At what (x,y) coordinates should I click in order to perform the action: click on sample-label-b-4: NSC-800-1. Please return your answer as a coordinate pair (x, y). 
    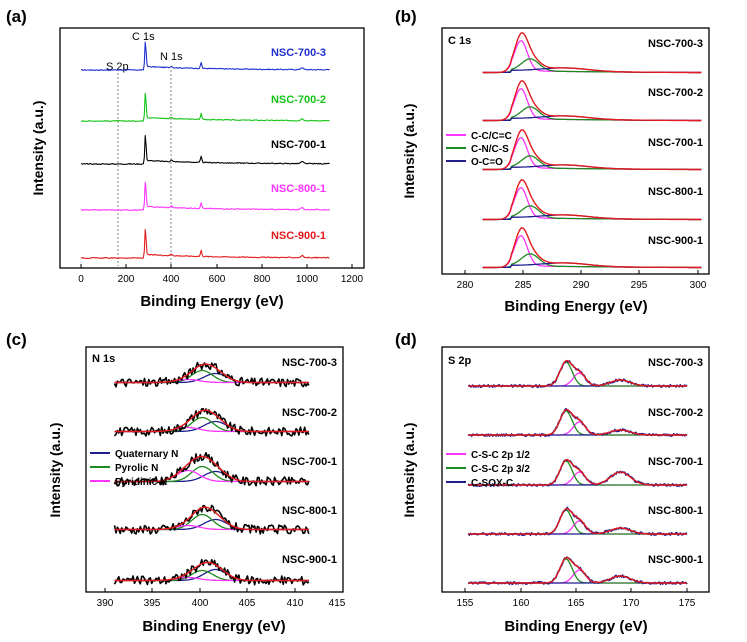
    Looking at the image, I should click on (675, 192).